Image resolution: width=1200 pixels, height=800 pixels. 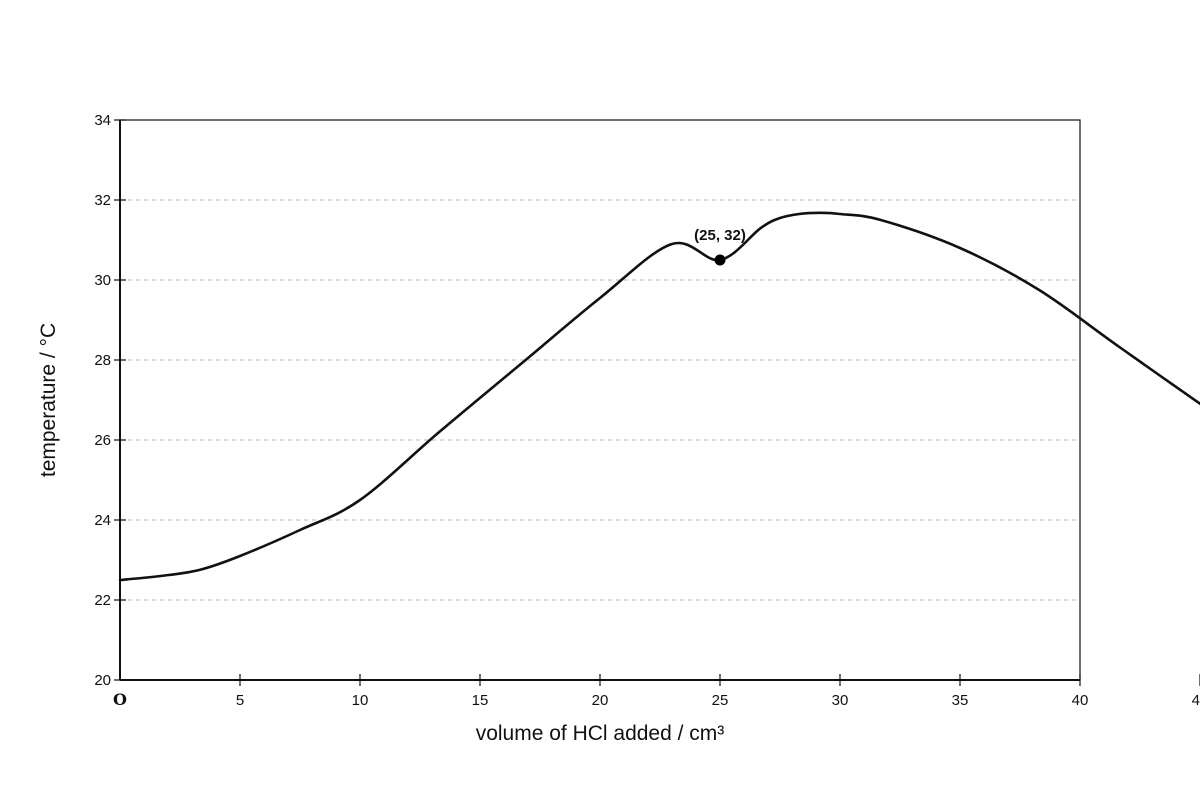 I want to click on y-tick-label: 28, so click(x=102, y=360).